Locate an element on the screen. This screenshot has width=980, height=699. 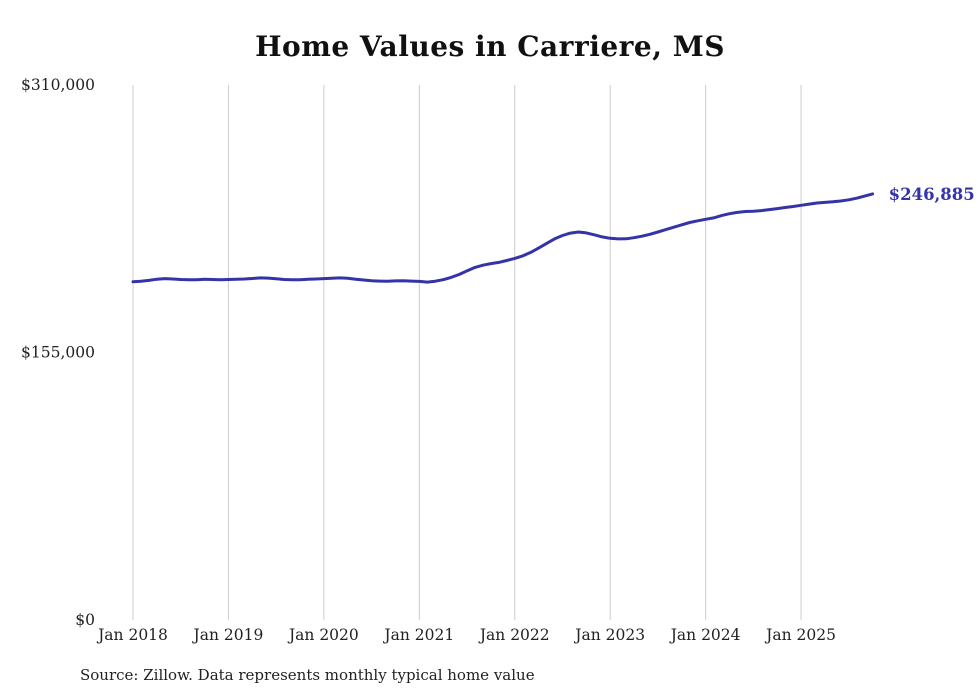
y-tick-label: $155,000 is located at coordinates (58, 353).